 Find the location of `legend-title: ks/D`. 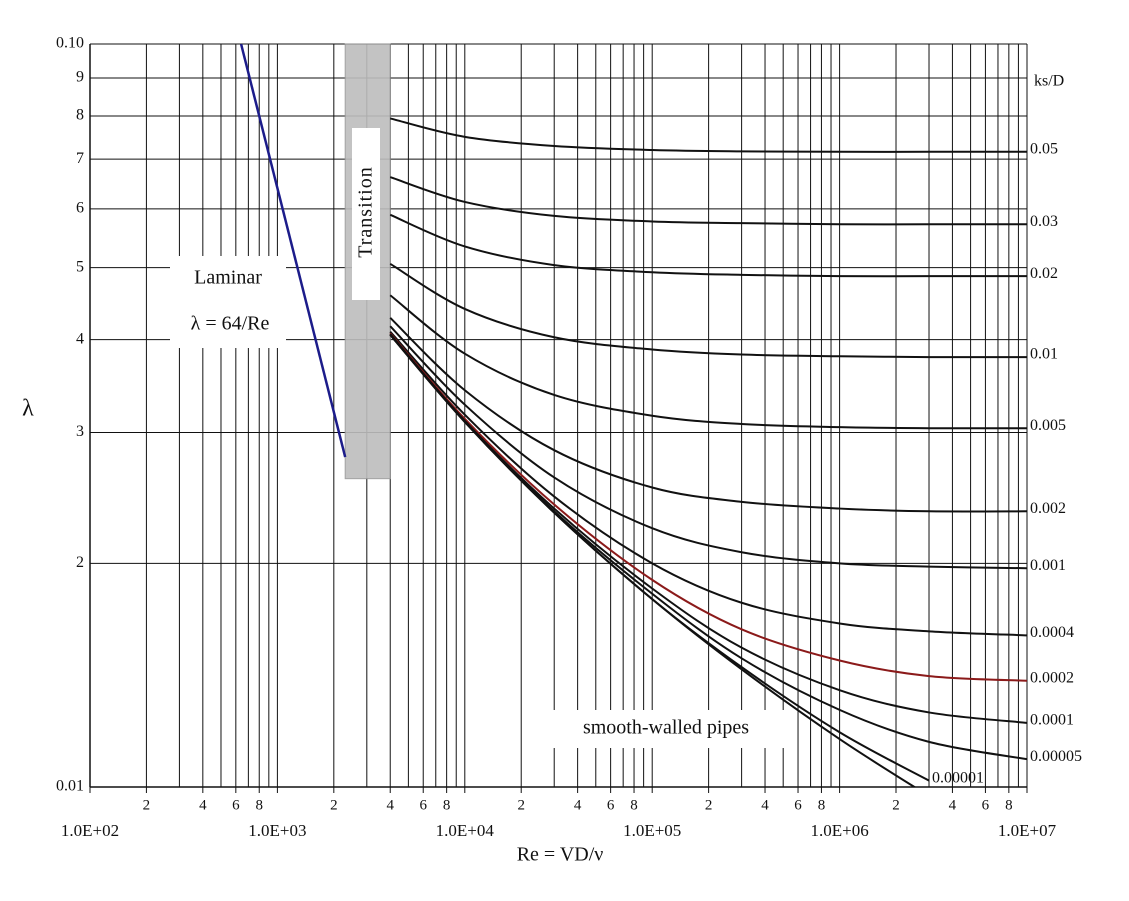

legend-title: ks/D is located at coordinates (1049, 81).